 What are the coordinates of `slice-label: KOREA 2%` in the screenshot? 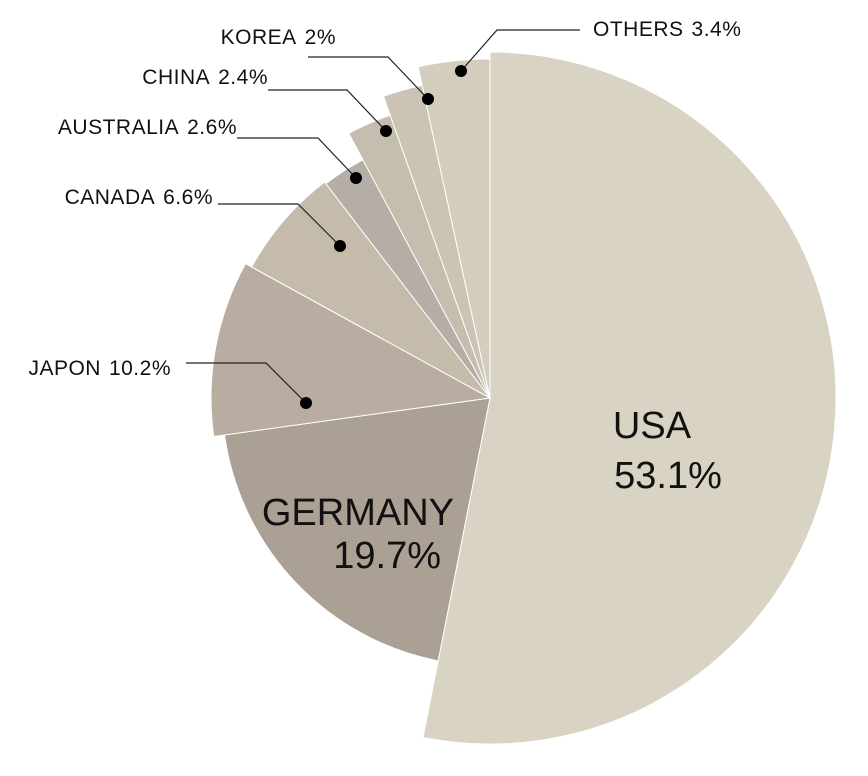 It's located at (278, 37).